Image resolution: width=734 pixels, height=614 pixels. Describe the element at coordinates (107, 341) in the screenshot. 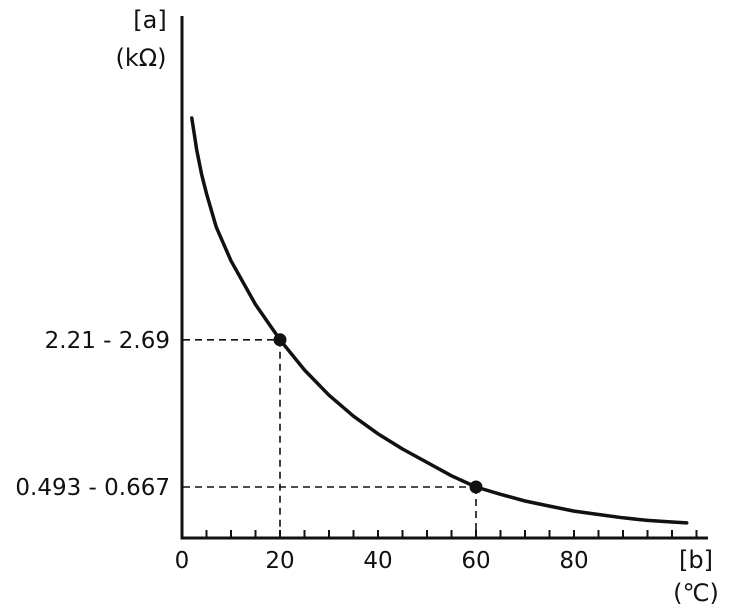

I see `y-value-label: 2.21 - 2.69` at that location.